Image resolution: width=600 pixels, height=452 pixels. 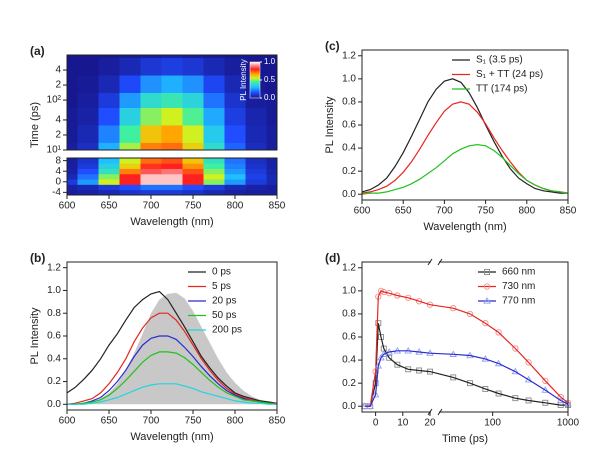 What do you see at coordinates (172, 378) in the screenshot?
I see `line` at bounding box center [172, 378].